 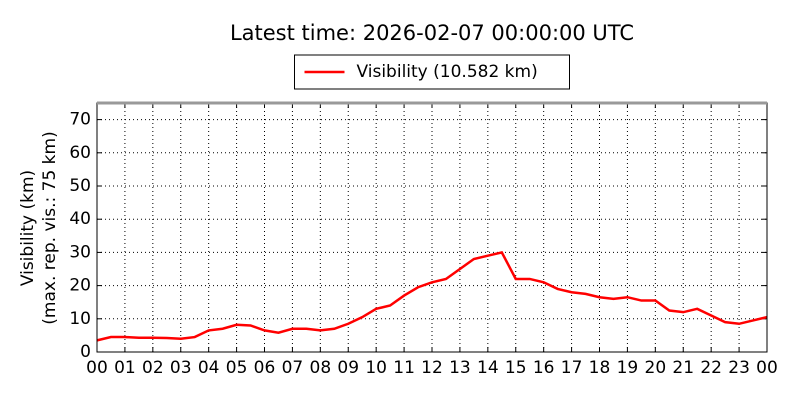 I want to click on x-tick-label: 04, so click(x=209, y=368).